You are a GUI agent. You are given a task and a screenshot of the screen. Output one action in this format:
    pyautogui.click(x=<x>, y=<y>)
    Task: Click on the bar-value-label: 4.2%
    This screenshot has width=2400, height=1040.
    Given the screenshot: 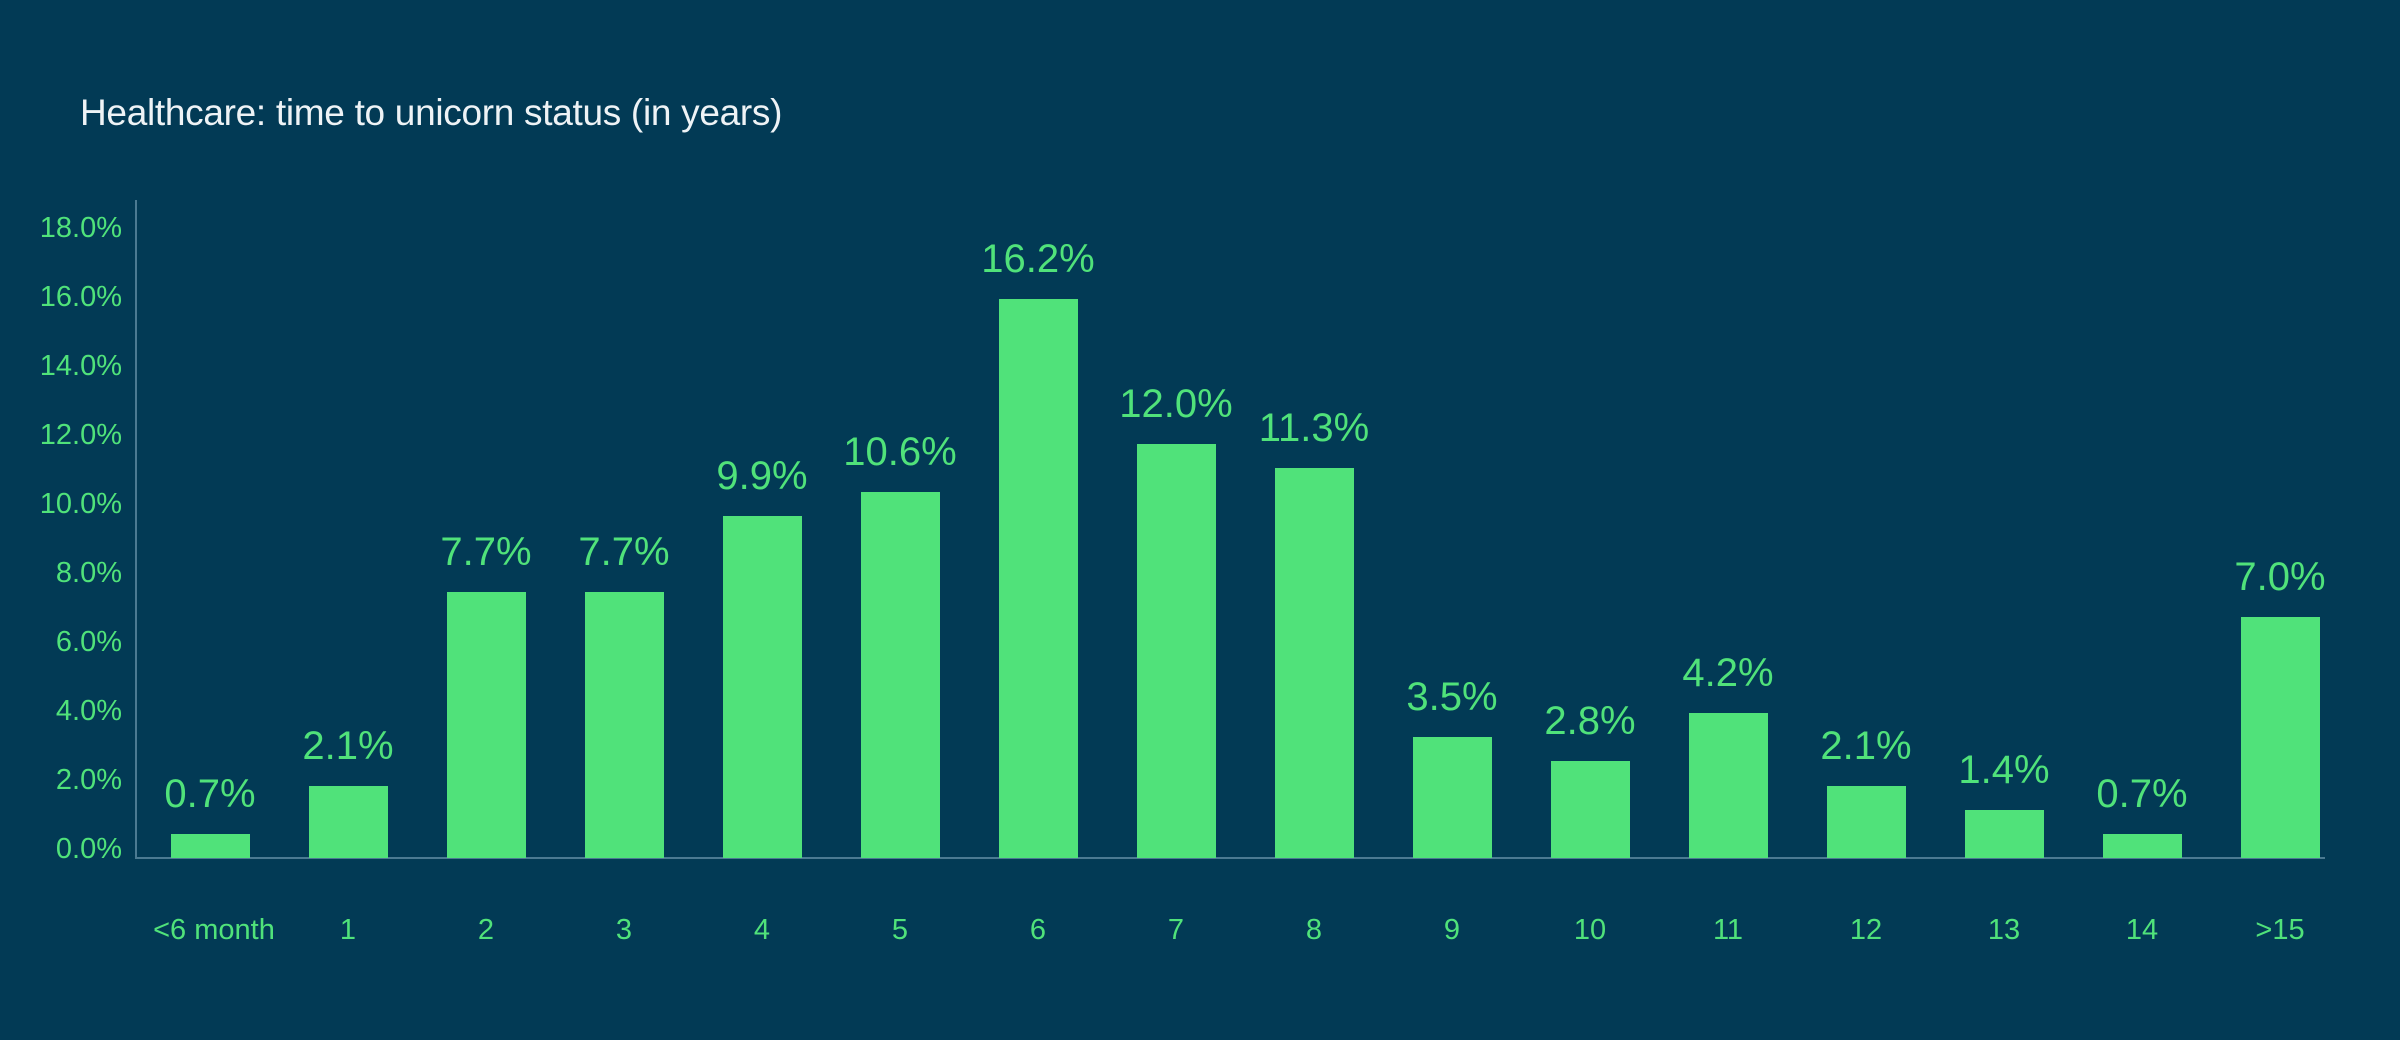 What is the action you would take?
    pyautogui.click(x=1728, y=673)
    